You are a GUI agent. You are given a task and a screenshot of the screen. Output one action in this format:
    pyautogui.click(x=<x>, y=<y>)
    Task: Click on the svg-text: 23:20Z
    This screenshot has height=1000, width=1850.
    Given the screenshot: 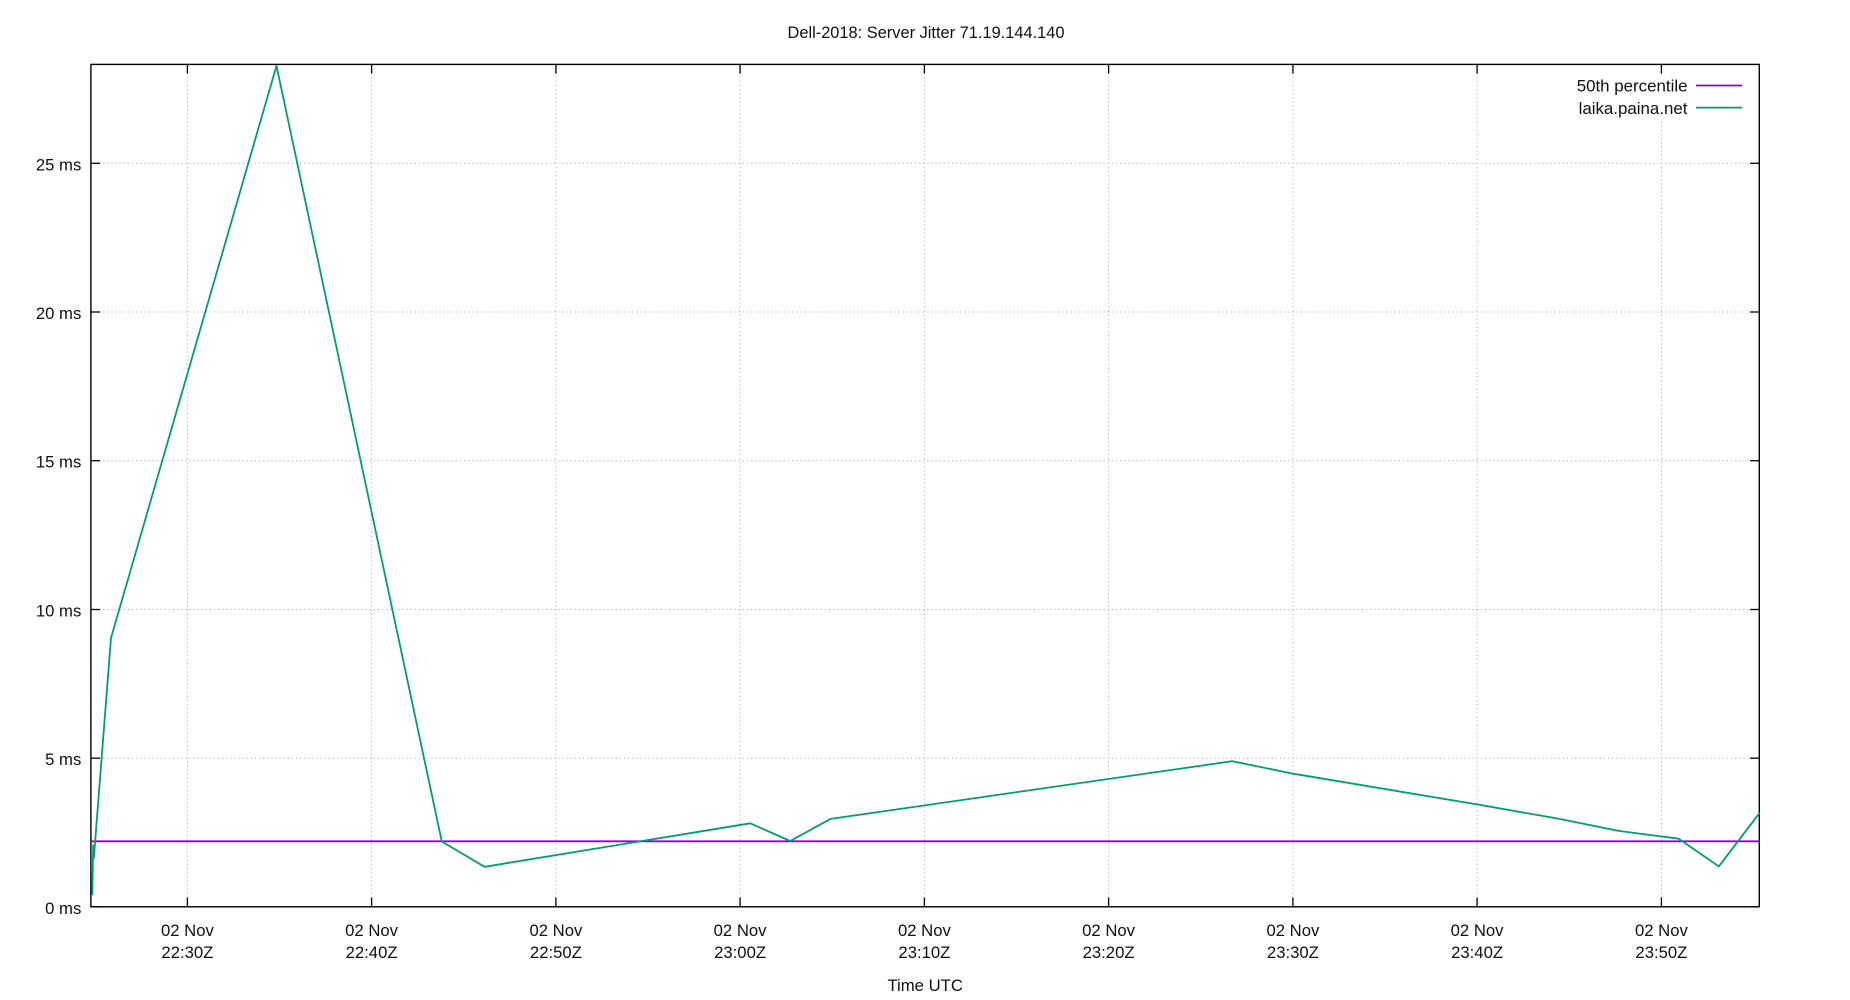 What is the action you would take?
    pyautogui.click(x=1109, y=952)
    